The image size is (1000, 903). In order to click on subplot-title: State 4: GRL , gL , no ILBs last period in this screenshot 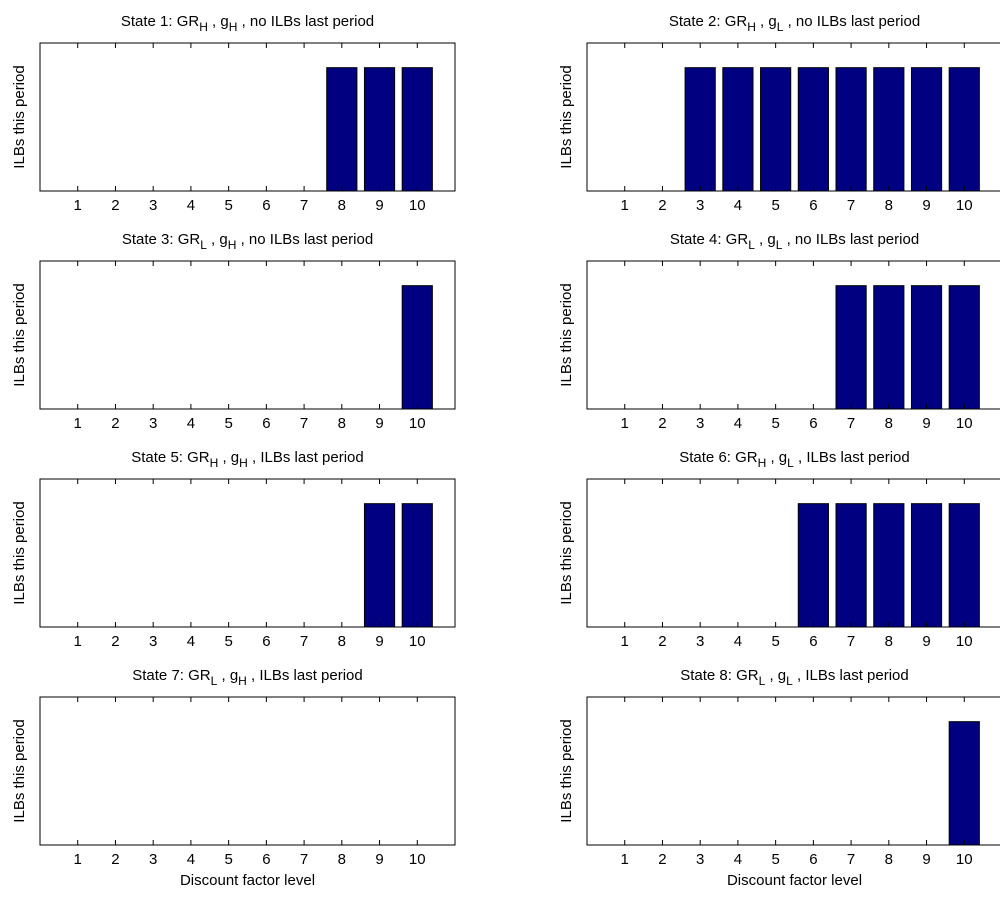, I will do `click(794, 241)`.